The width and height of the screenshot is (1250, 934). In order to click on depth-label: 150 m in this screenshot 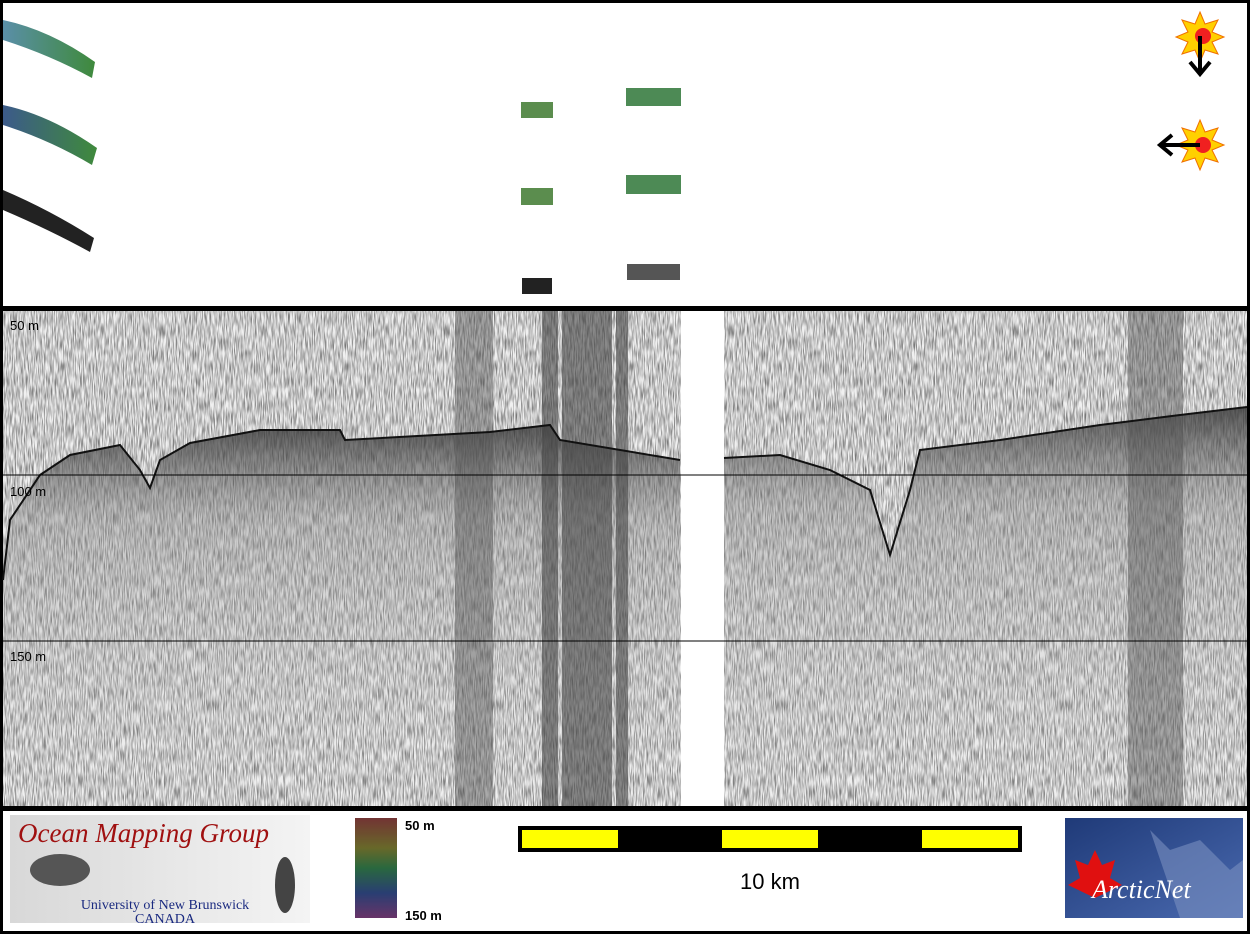, I will do `click(28, 656)`.